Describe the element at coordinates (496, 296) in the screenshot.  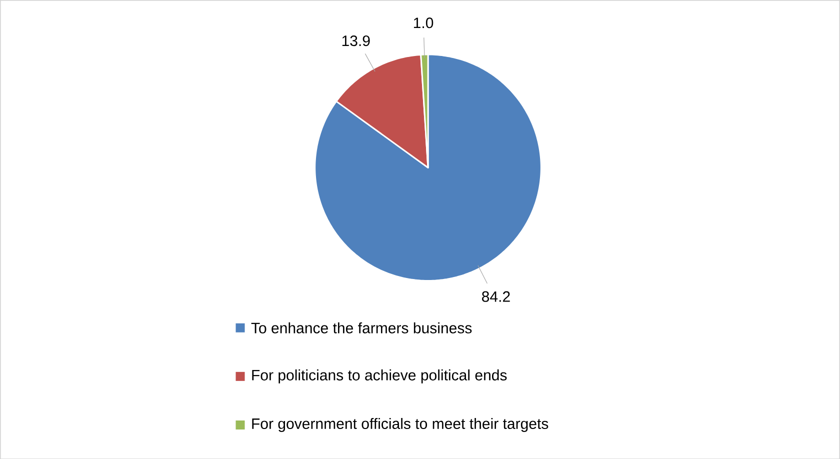
I see `data-label: 84.2` at that location.